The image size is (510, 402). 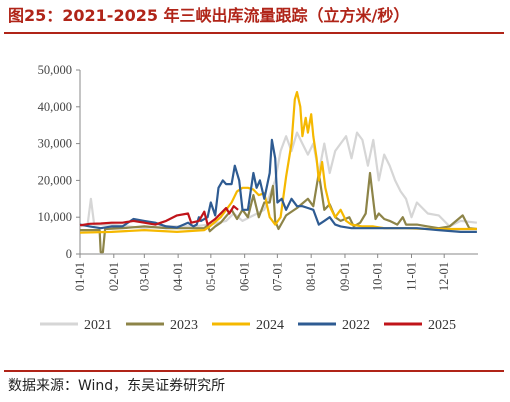 I want to click on y-tick-label: 20,000, so click(x=55, y=180).